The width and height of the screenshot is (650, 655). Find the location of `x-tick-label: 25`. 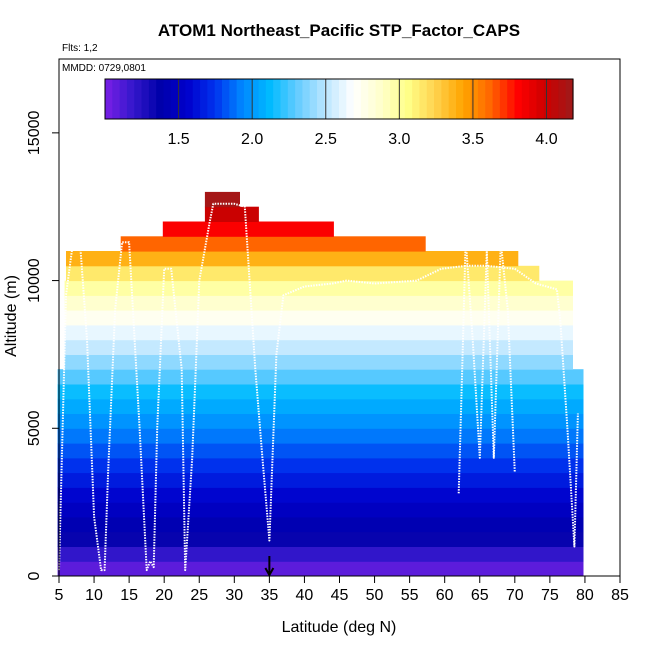

x-tick-label: 25 is located at coordinates (199, 595).